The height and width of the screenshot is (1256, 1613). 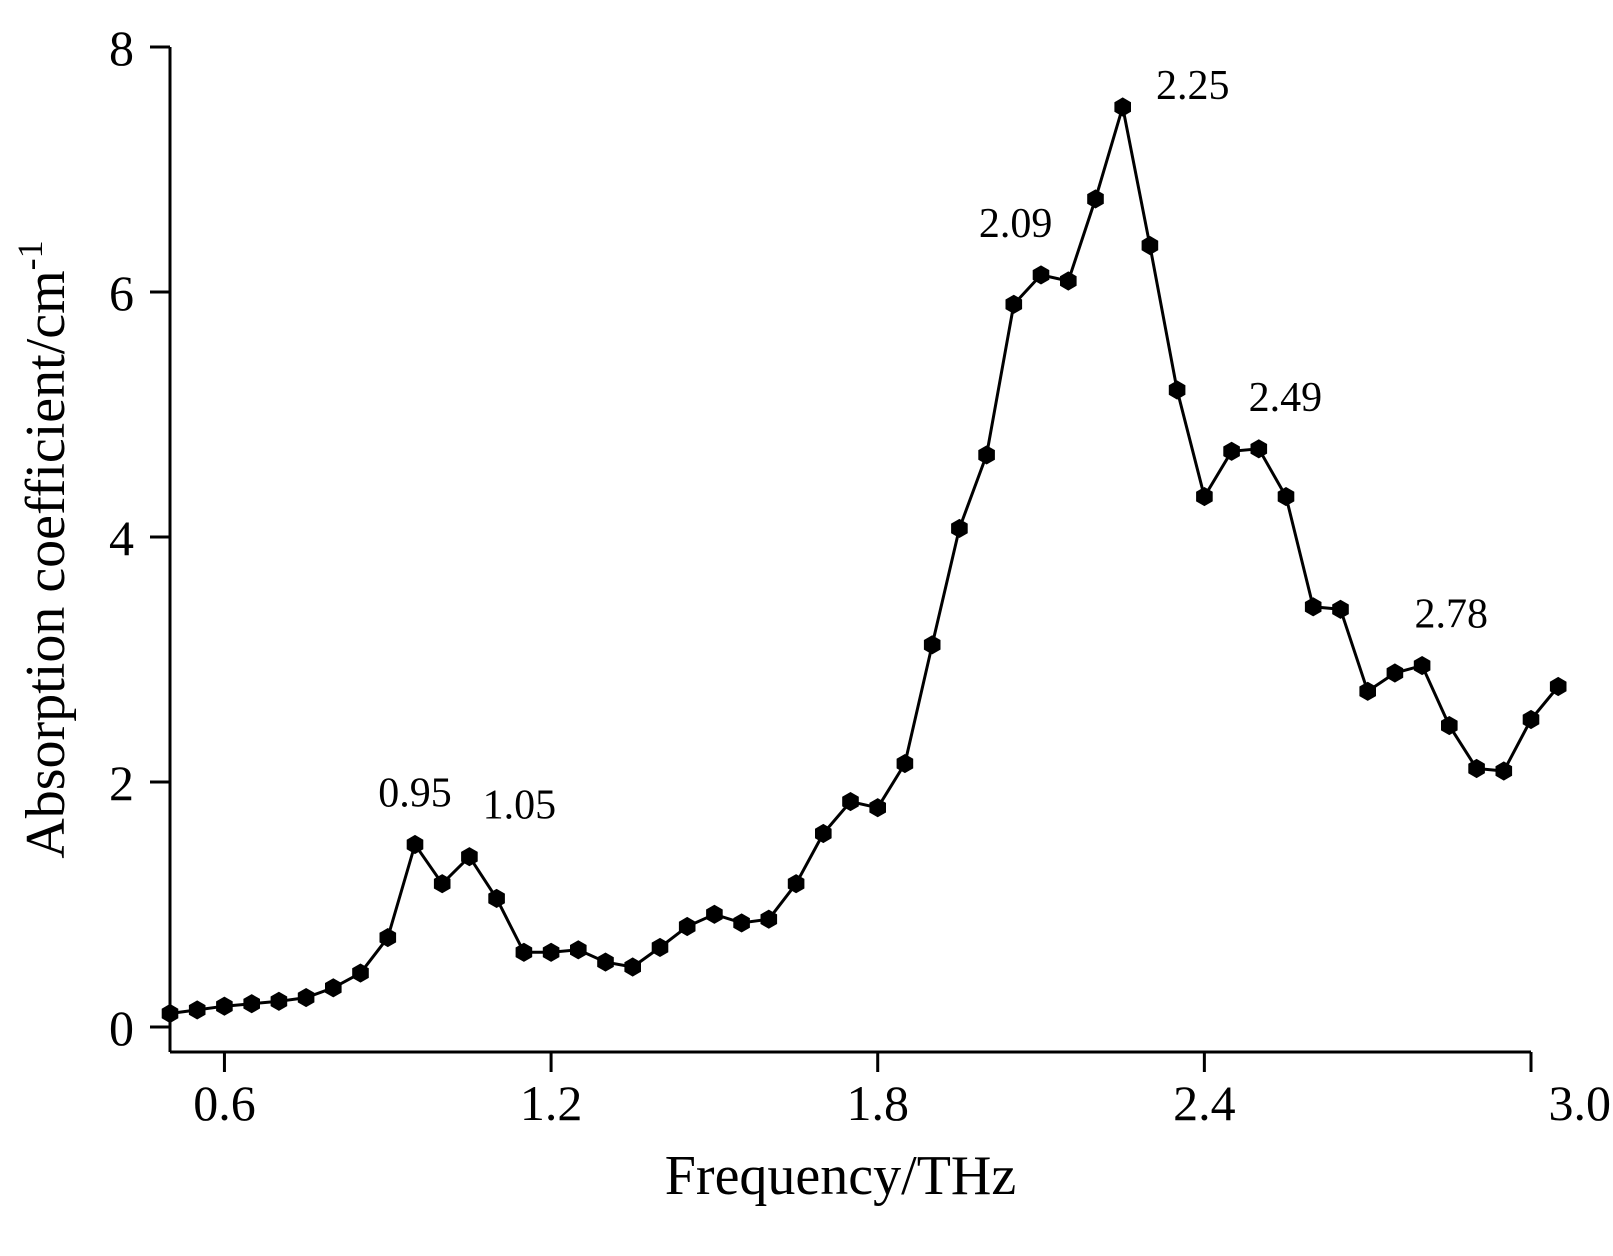 I want to click on peak-label: 1.05, so click(x=520, y=806).